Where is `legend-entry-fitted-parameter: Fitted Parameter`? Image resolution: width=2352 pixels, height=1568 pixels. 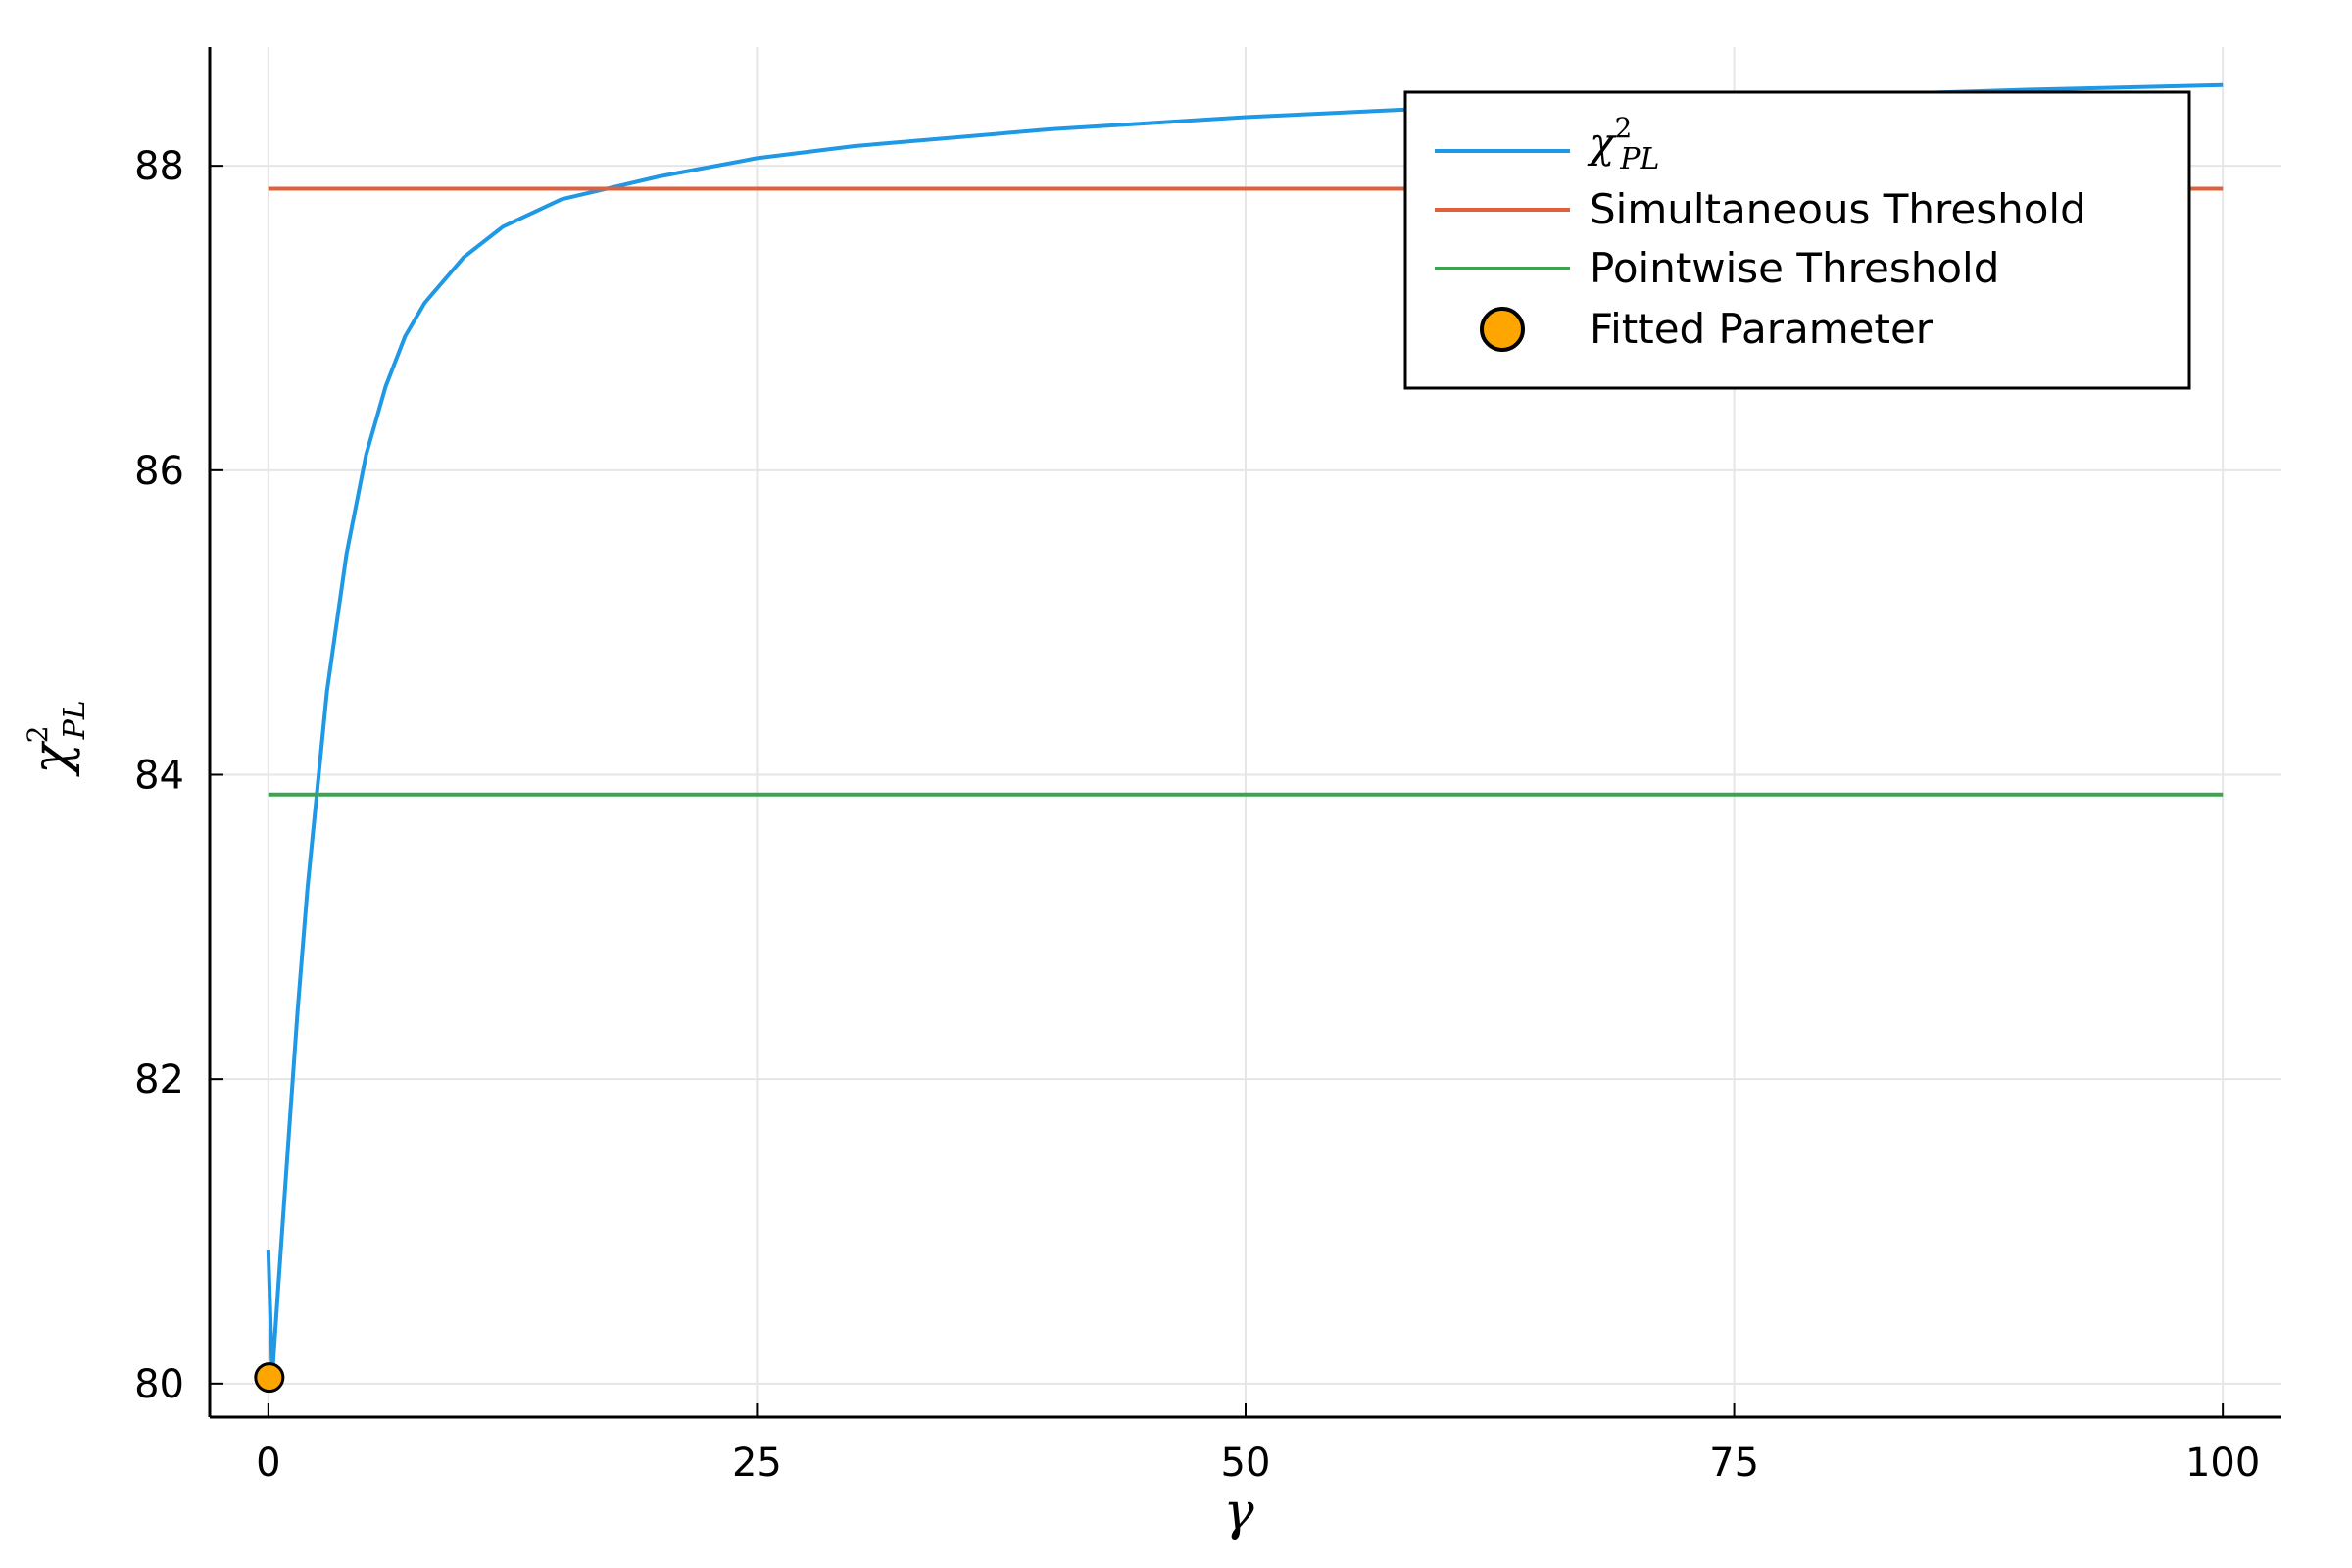 legend-entry-fitted-parameter: Fitted Parameter is located at coordinates (1707, 329).